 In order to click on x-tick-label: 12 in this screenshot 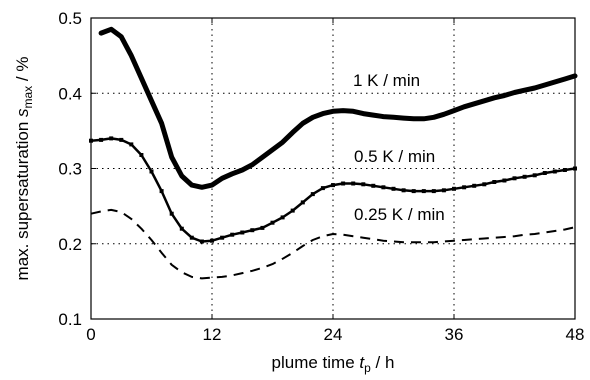, I will do `click(212, 334)`.